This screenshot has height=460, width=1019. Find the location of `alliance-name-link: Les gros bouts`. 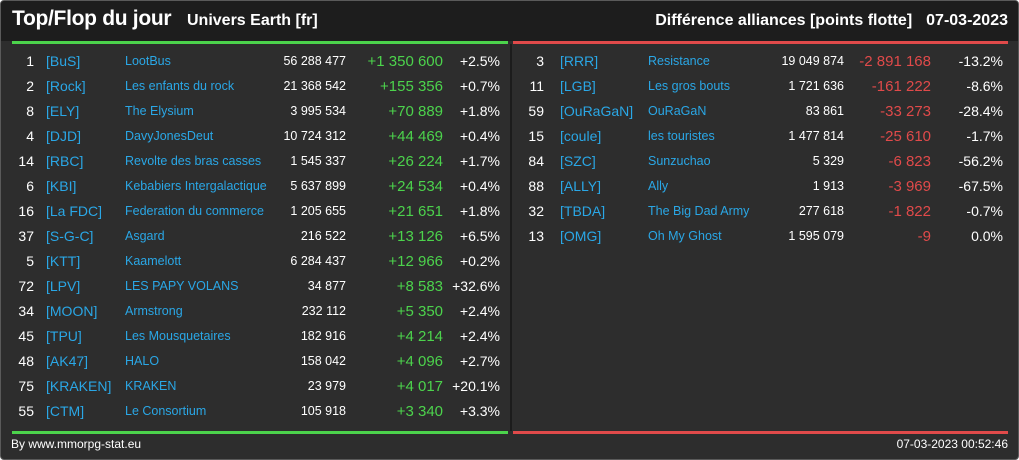

alliance-name-link: Les gros bouts is located at coordinates (689, 86).